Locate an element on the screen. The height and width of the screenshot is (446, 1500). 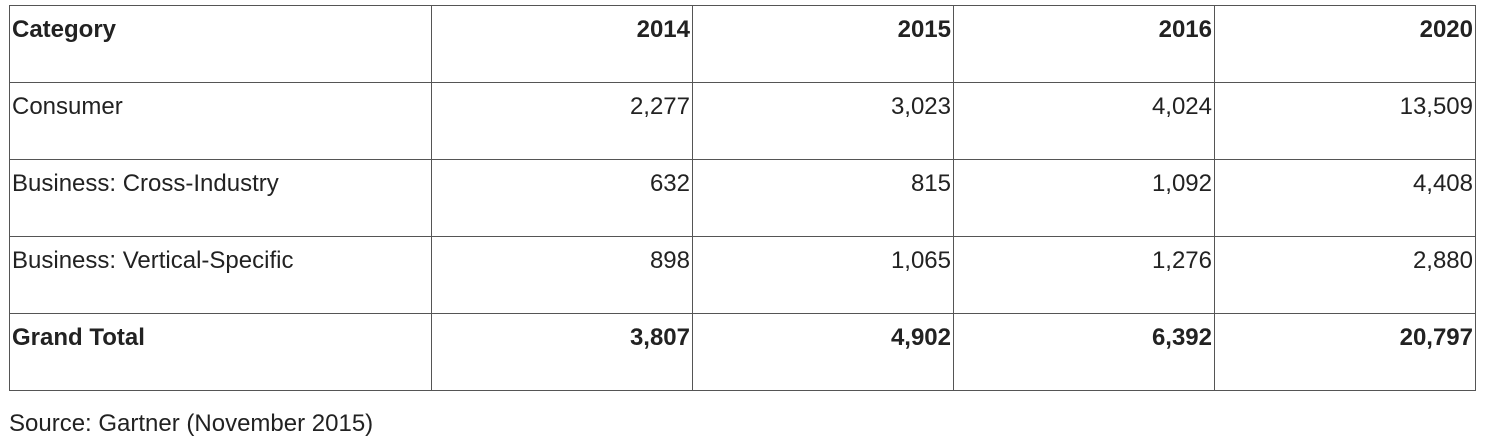
cell-value: 20,797 is located at coordinates (1345, 352).